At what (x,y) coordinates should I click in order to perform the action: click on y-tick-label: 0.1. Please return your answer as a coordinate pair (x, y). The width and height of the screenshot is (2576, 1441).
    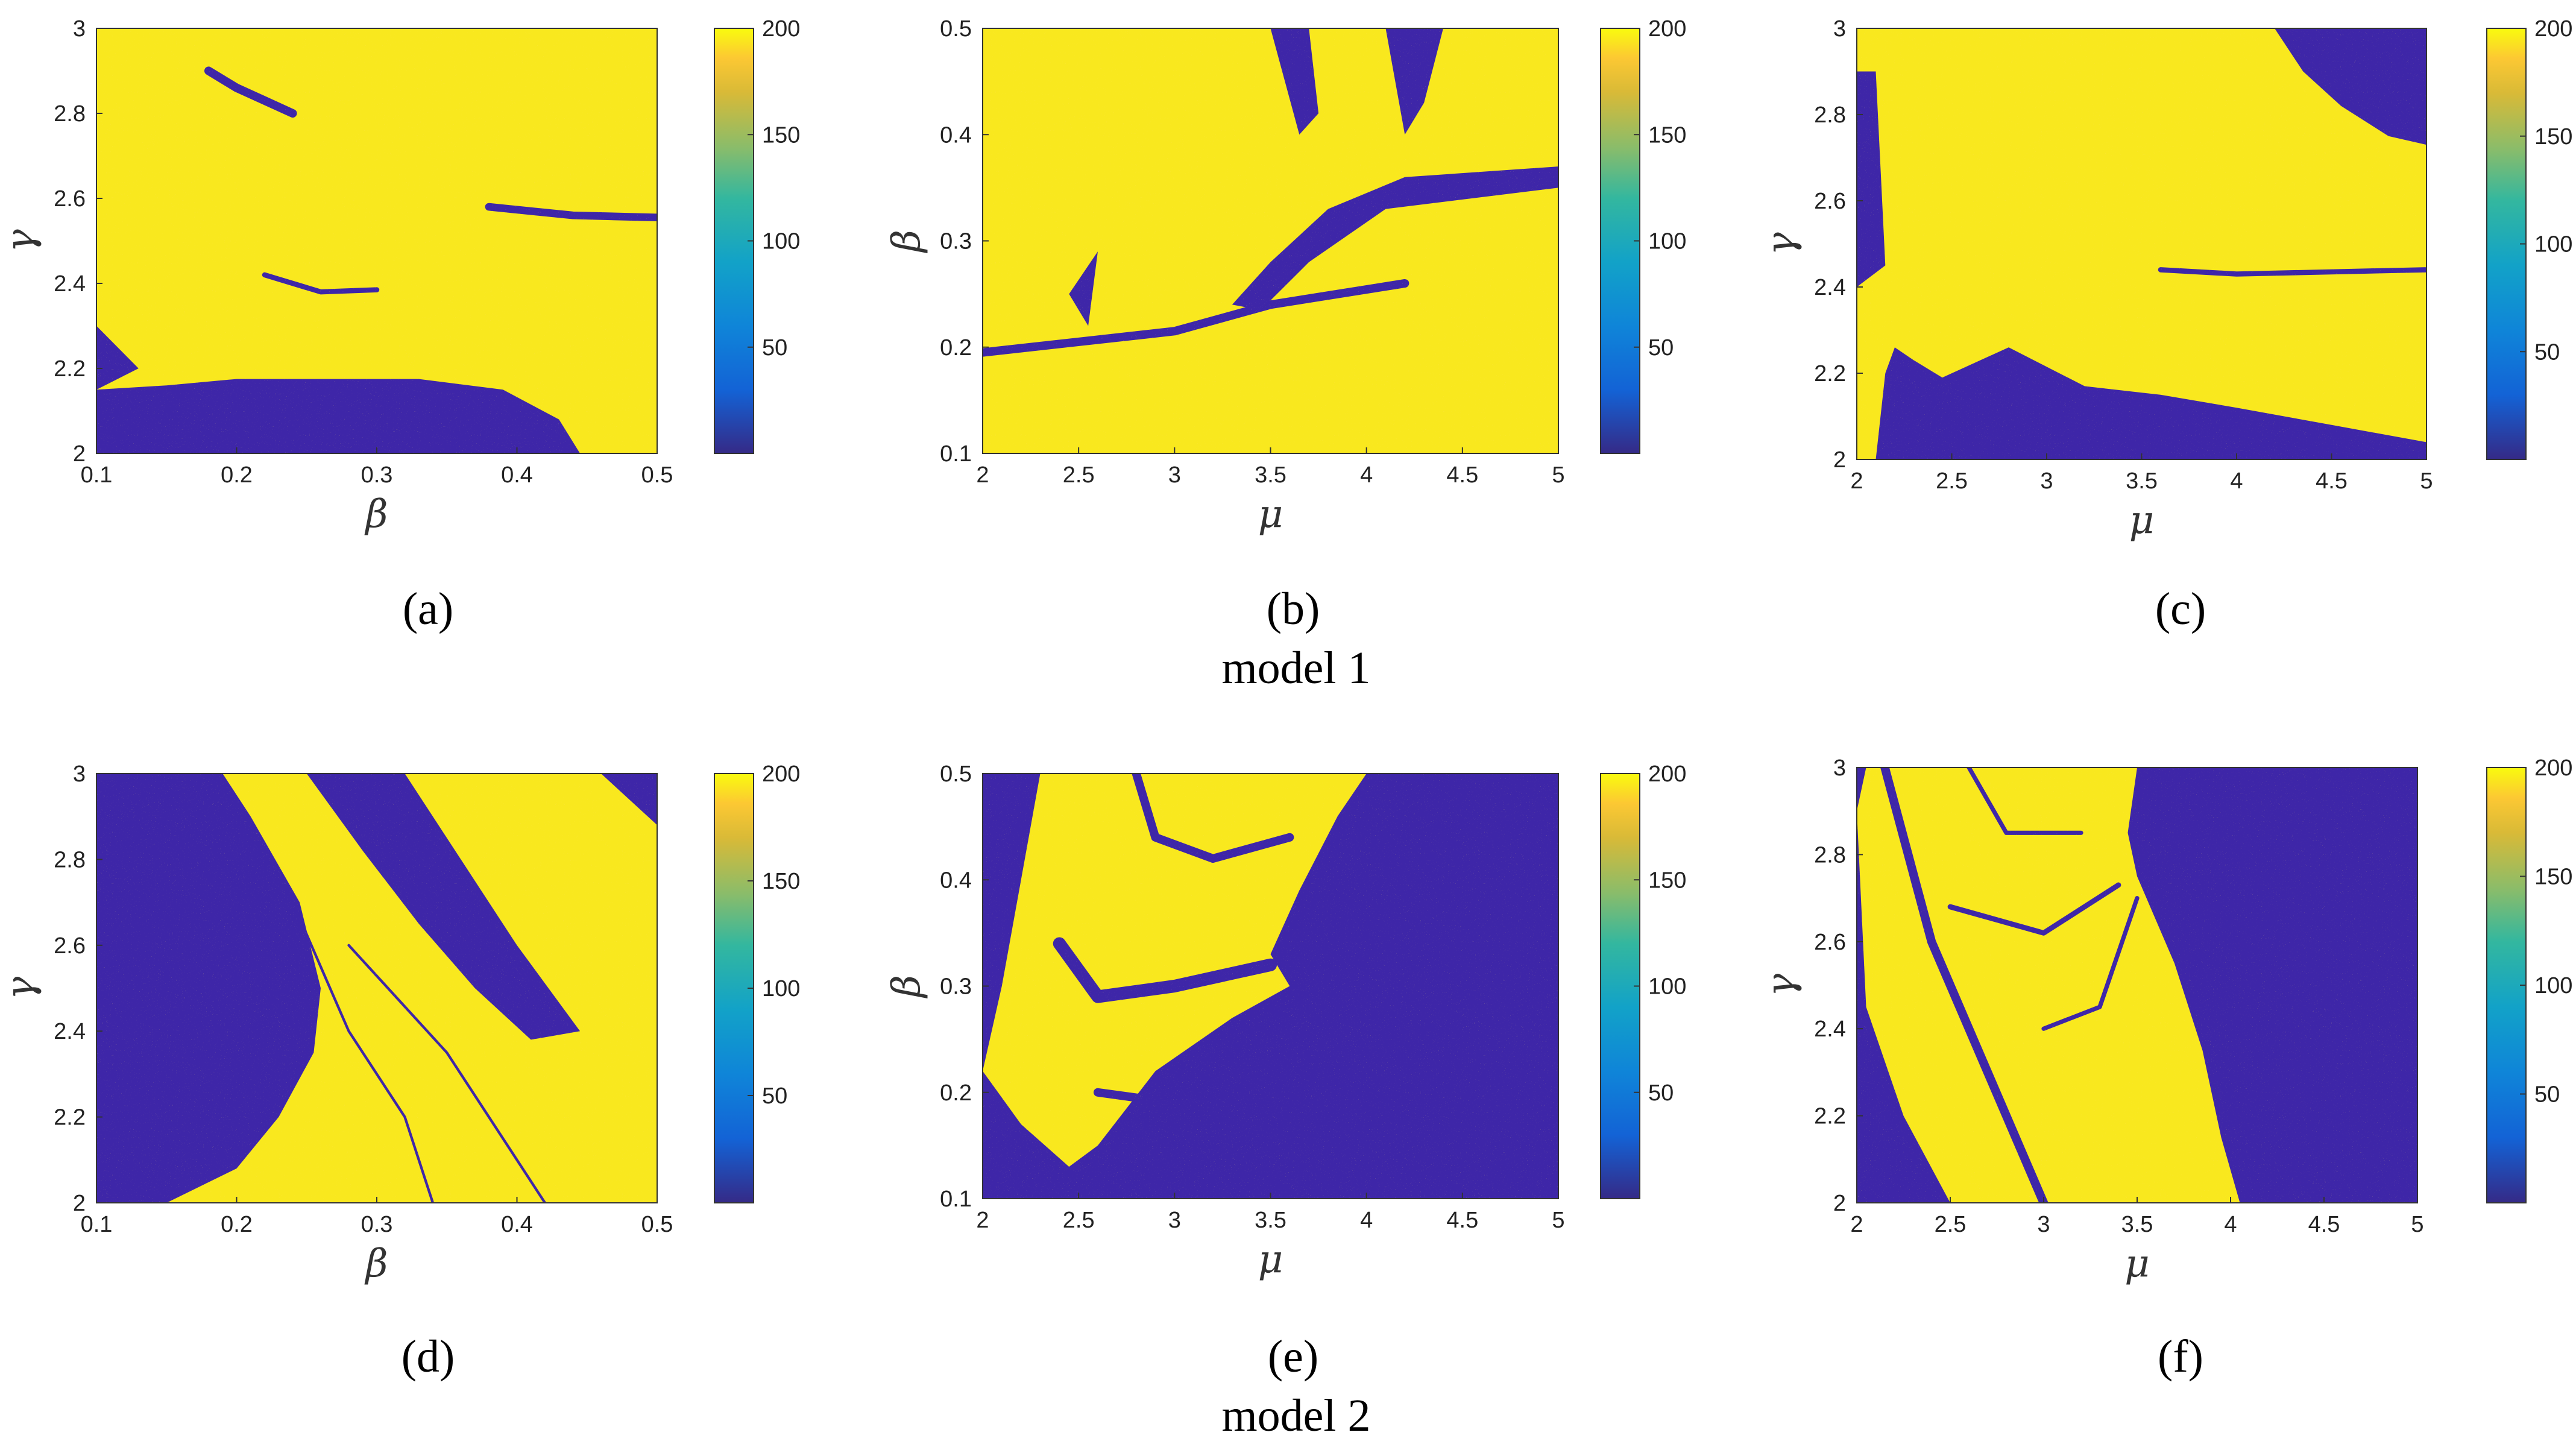
    Looking at the image, I should click on (956, 454).